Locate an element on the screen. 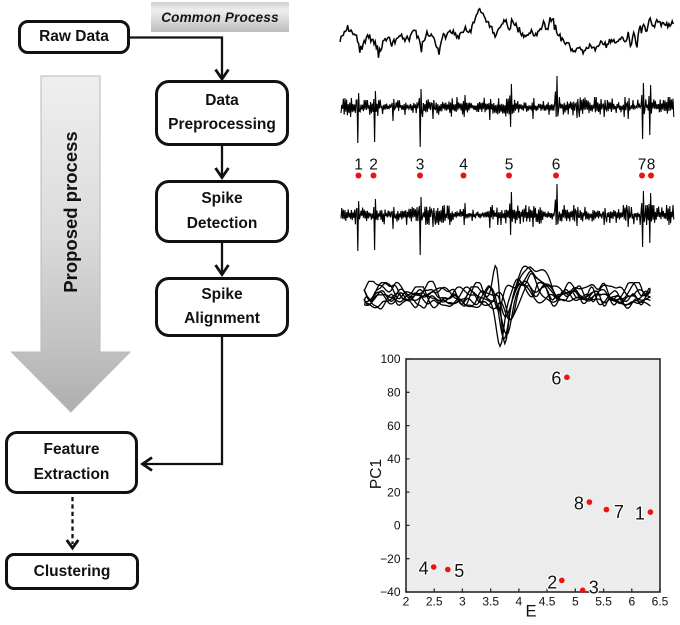  svg-text: 5.5 is located at coordinates (603, 602).